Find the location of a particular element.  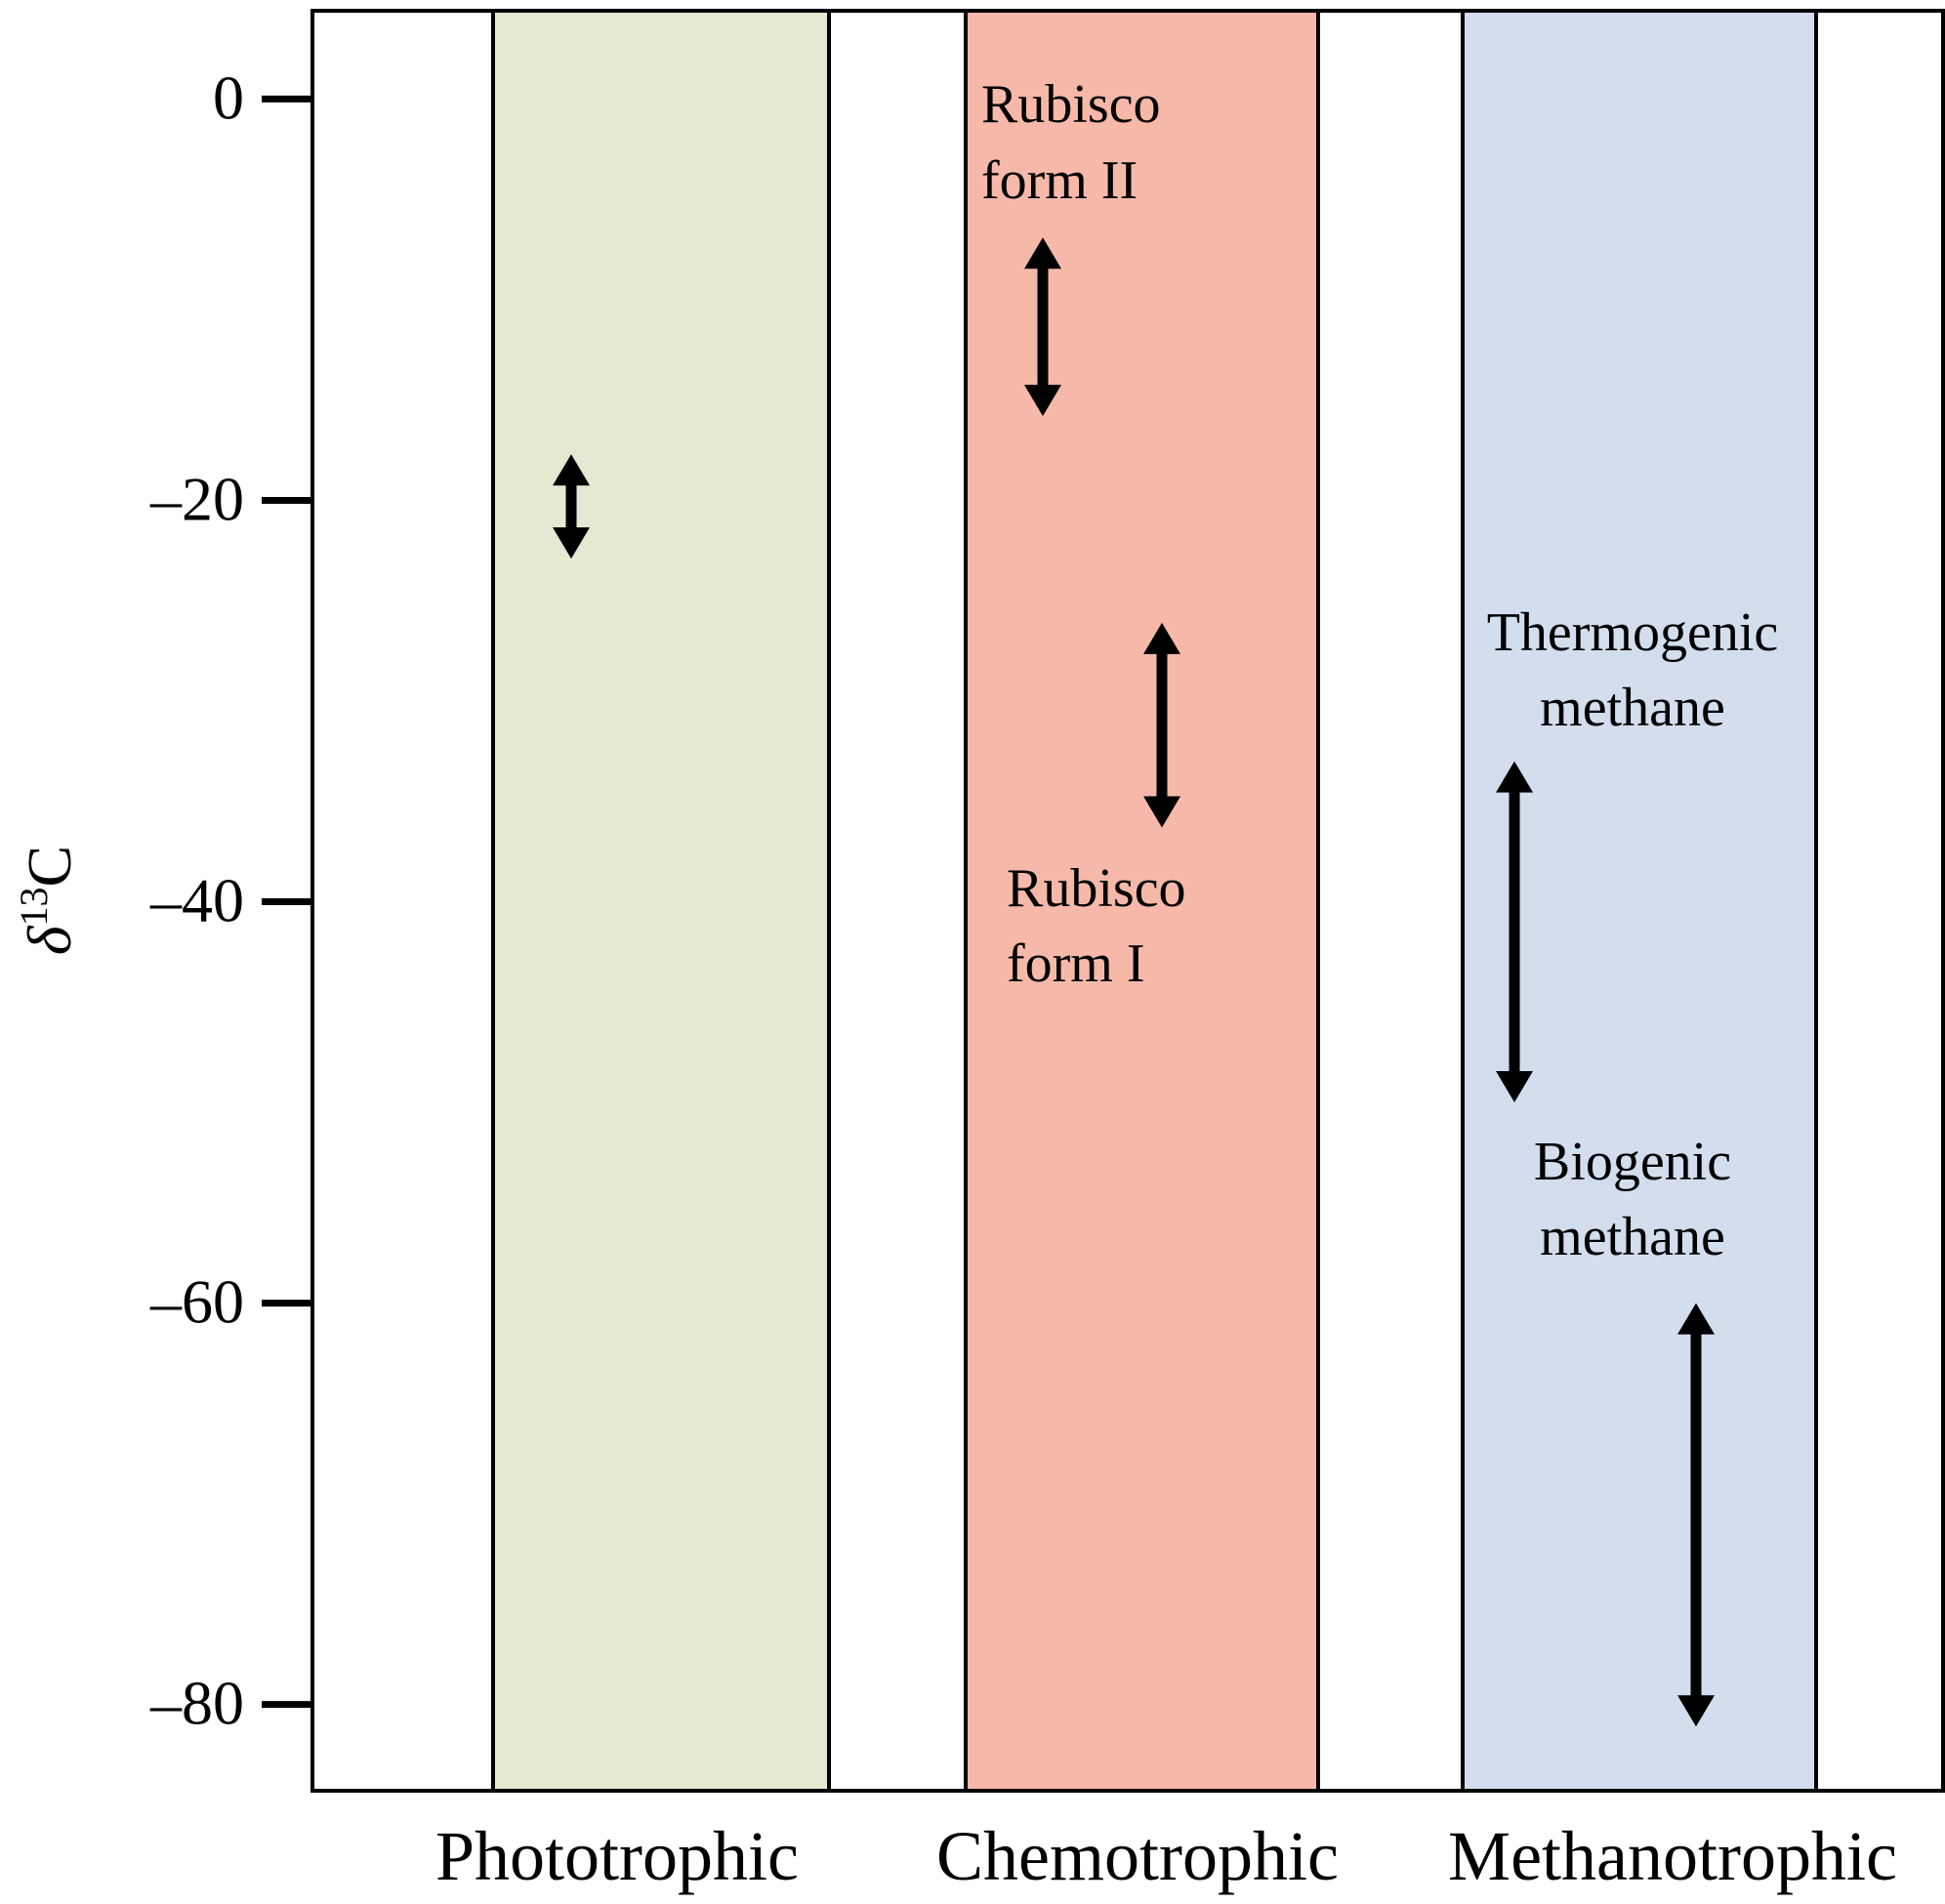

y-axis-label-sup: 13 is located at coordinates (34, 906).